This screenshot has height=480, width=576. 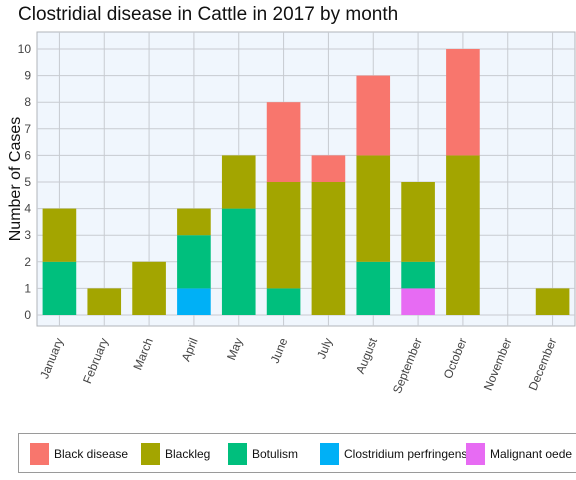 I want to click on legend-label: Clostridium perfringens, so click(x=406, y=454).